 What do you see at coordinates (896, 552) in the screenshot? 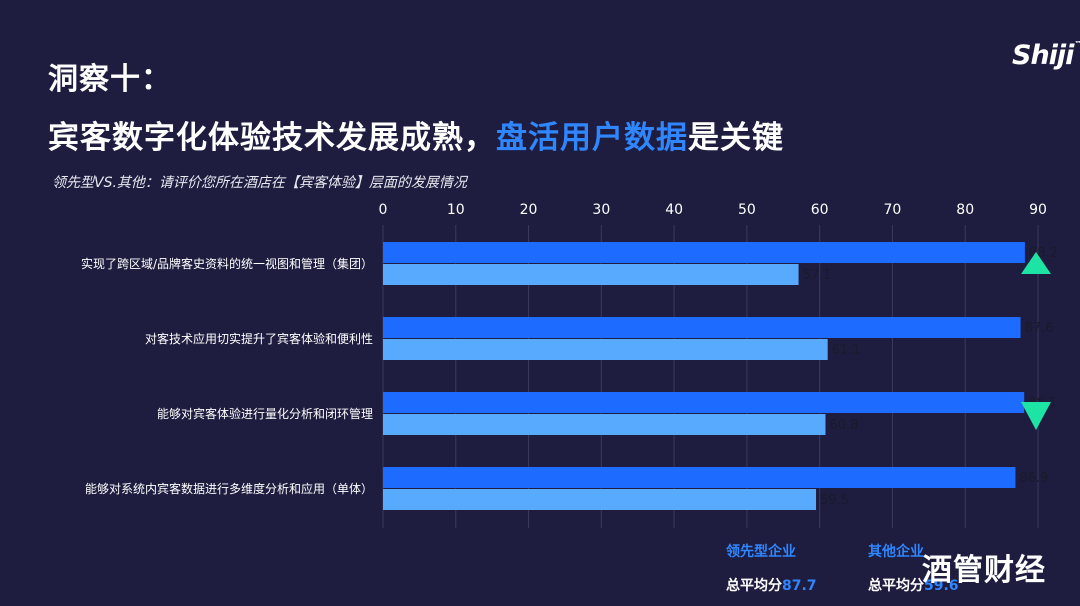
I see `legend-other-name: 其他企业` at bounding box center [896, 552].